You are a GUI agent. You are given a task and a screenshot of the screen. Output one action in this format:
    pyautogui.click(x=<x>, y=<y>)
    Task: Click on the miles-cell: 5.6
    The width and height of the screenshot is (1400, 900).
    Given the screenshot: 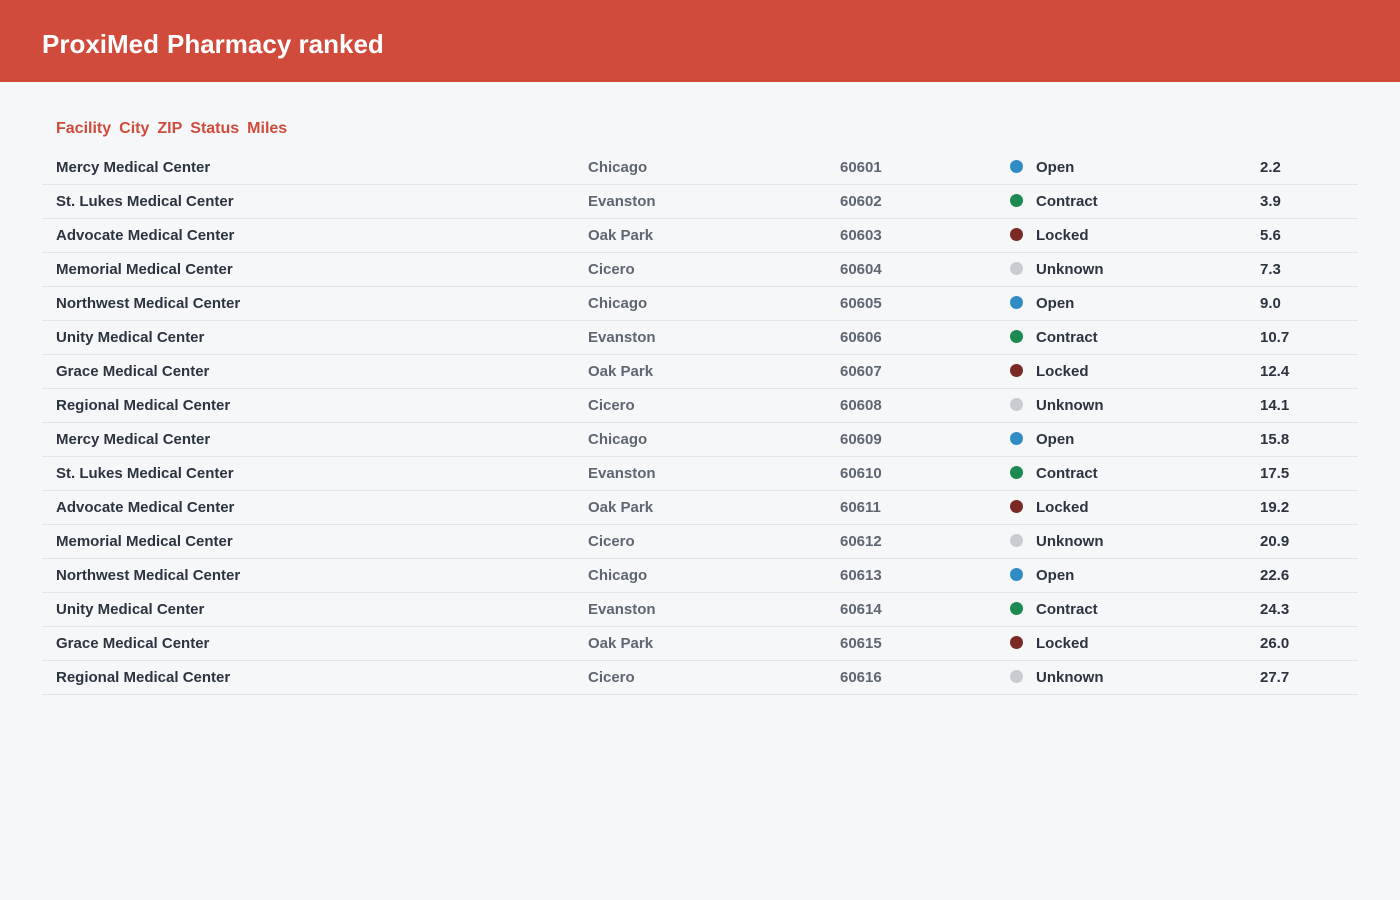 What is the action you would take?
    pyautogui.click(x=1270, y=235)
    